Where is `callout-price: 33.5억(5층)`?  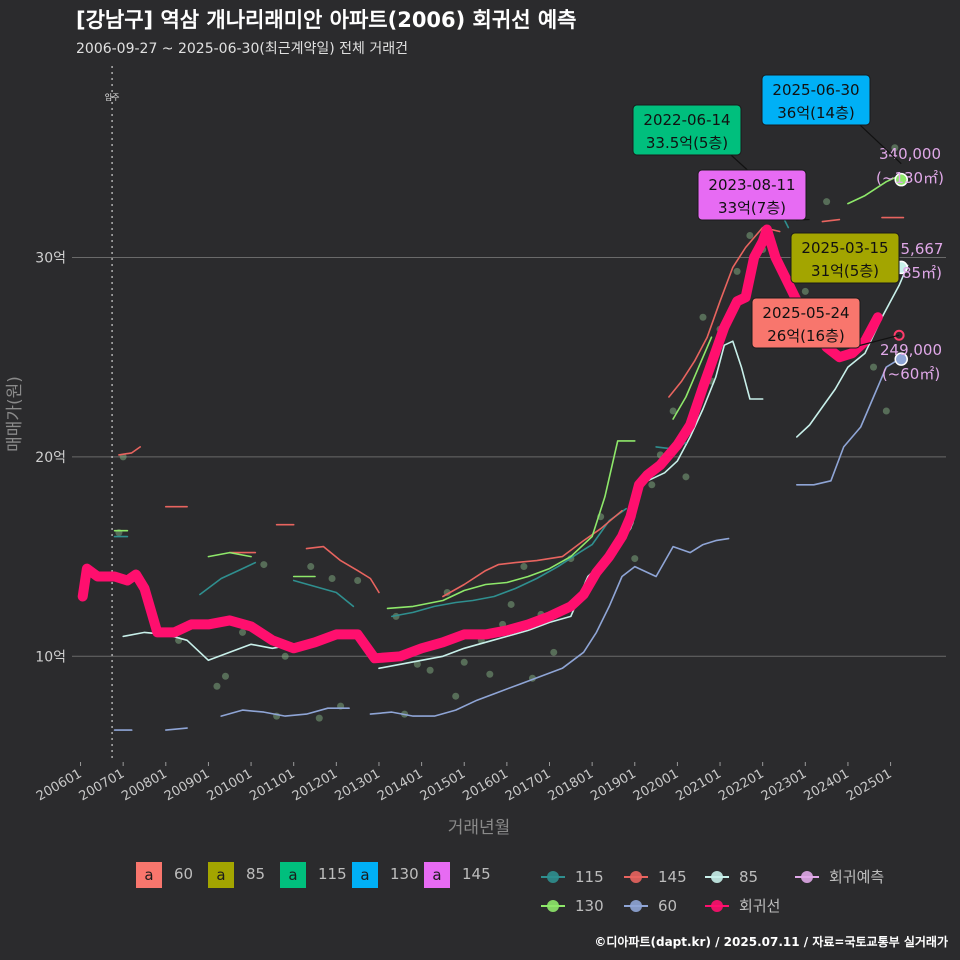 callout-price: 33.5억(5층) is located at coordinates (687, 143).